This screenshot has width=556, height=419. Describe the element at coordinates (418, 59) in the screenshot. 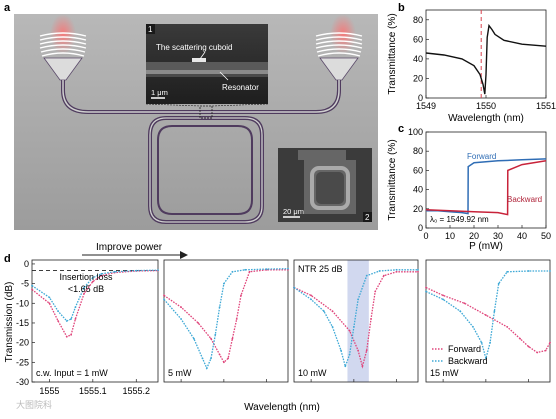

I see `b-ytick-label: 40` at that location.